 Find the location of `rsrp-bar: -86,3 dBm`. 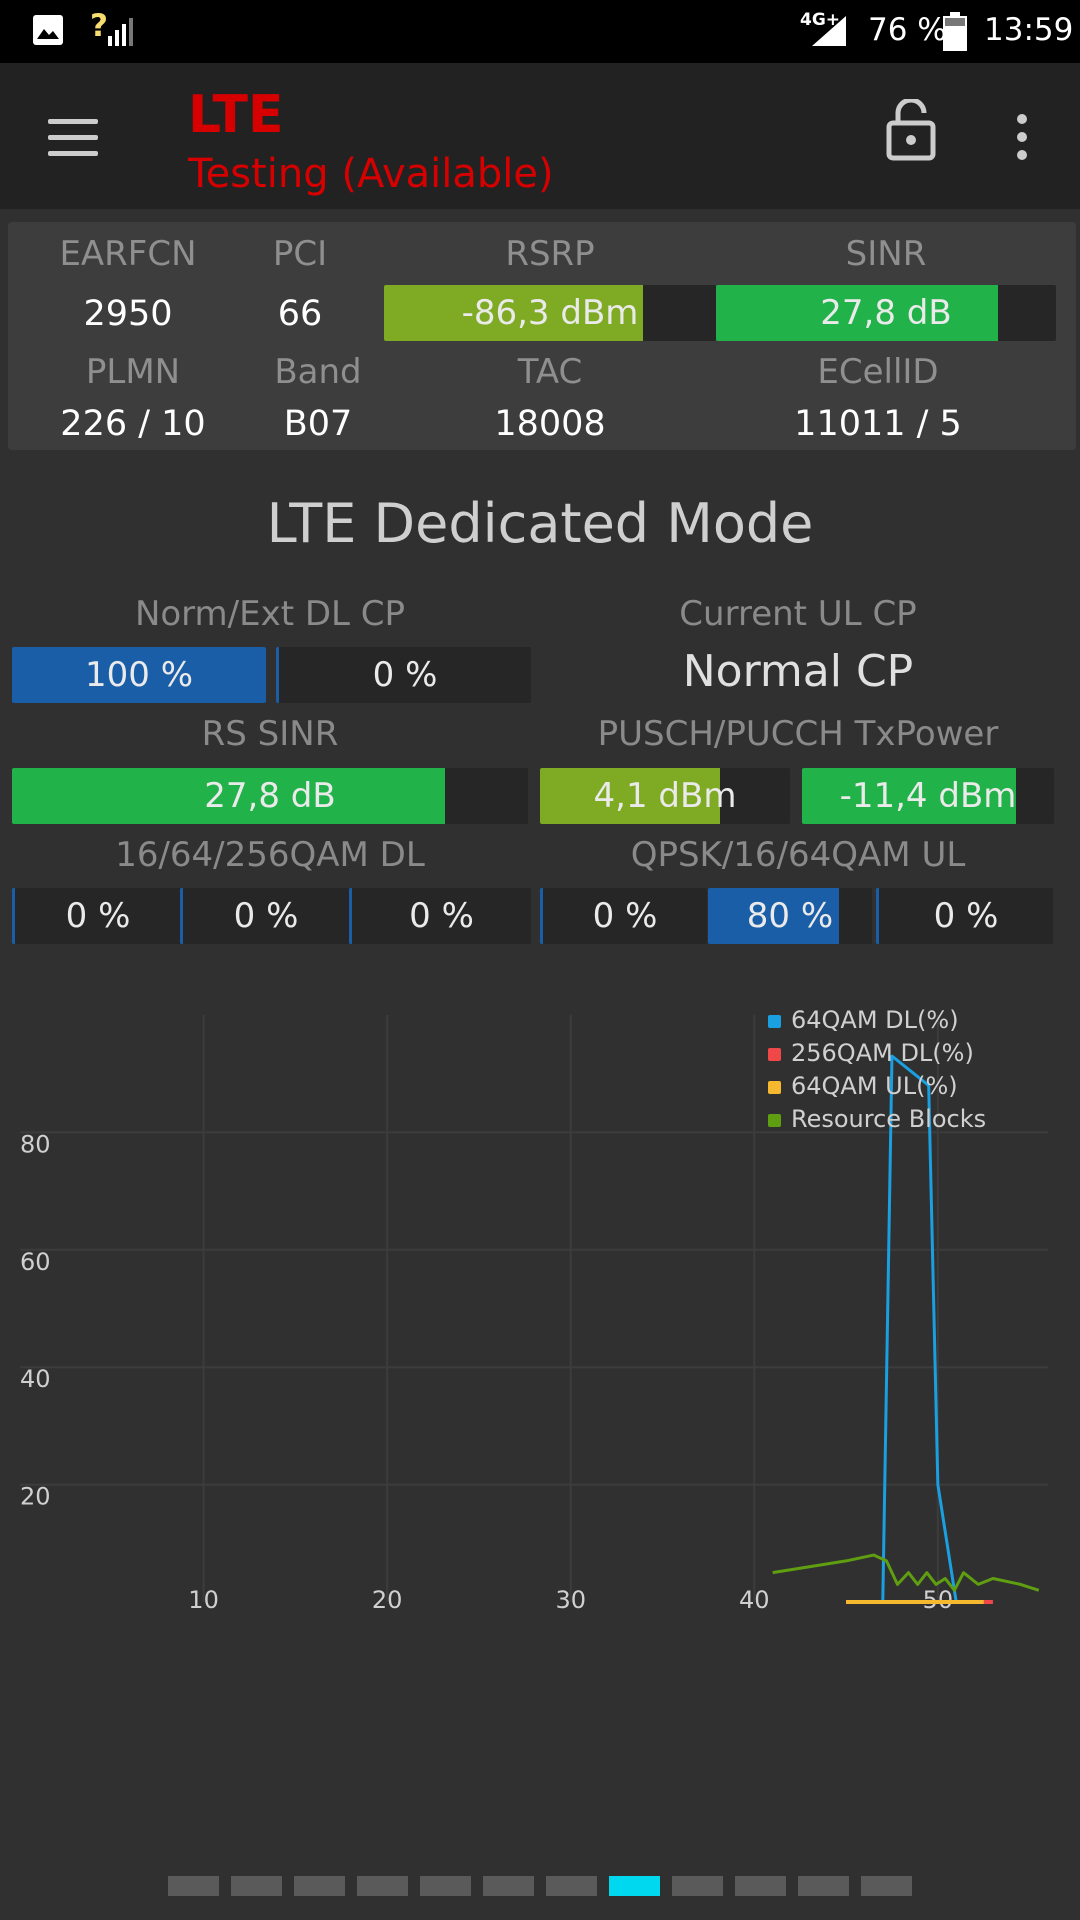

rsrp-bar: -86,3 dBm is located at coordinates (550, 313).